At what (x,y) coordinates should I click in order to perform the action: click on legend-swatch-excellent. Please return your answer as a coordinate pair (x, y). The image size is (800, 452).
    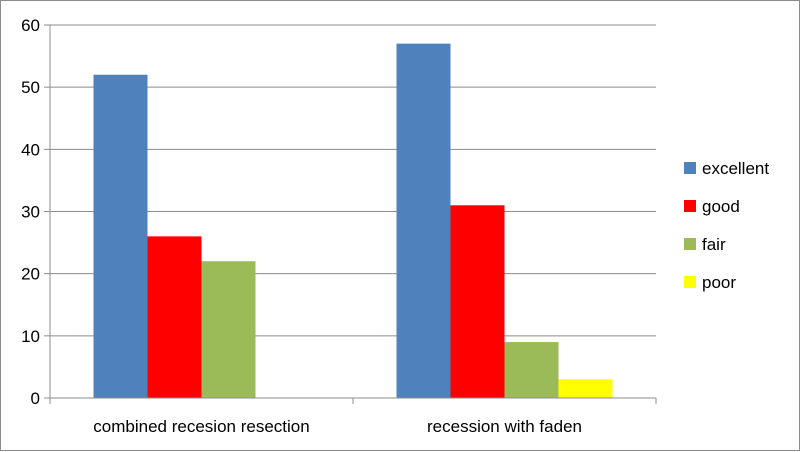
    Looking at the image, I should click on (690, 168).